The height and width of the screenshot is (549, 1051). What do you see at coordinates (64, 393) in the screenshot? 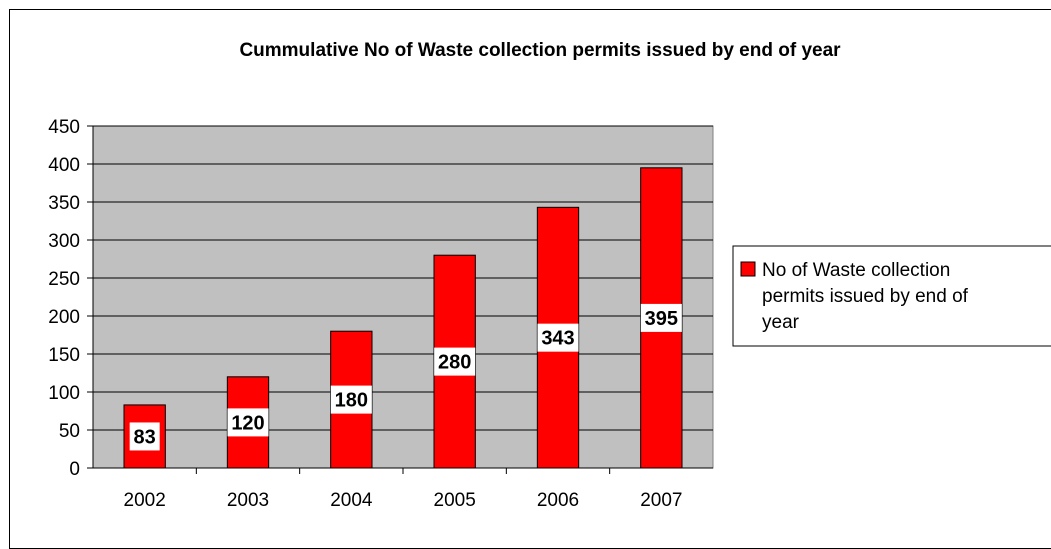
I see `y-tick-label: 100` at bounding box center [64, 393].